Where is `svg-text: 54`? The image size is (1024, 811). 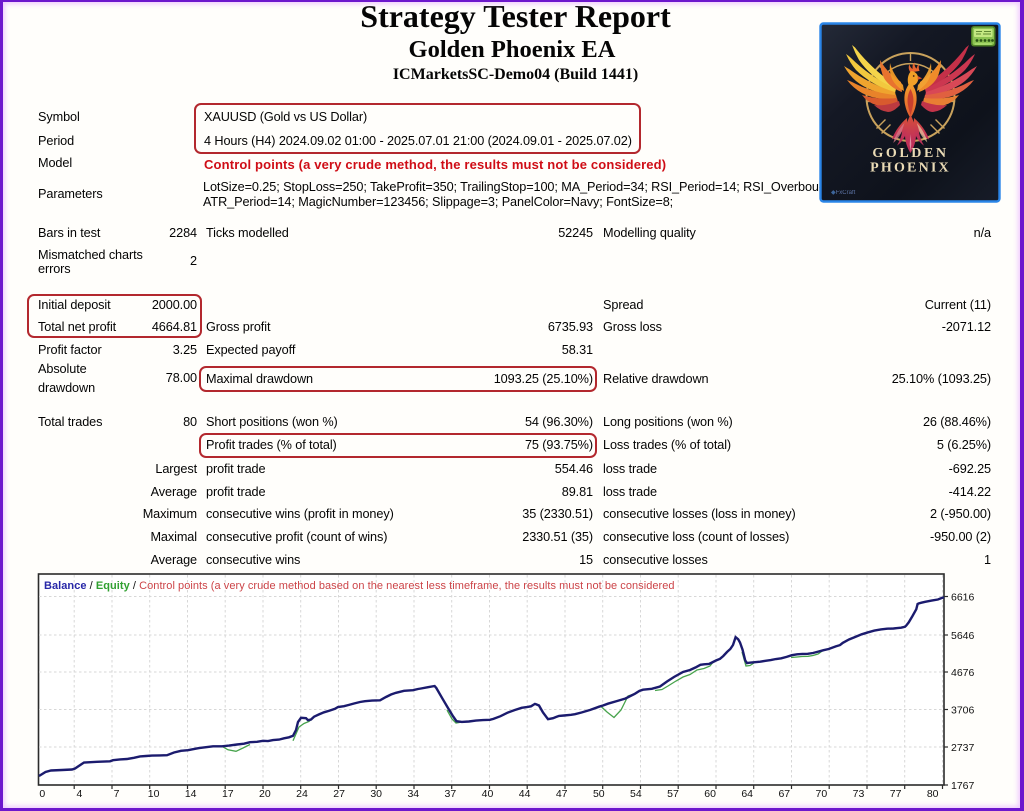 svg-text: 54 is located at coordinates (636, 794).